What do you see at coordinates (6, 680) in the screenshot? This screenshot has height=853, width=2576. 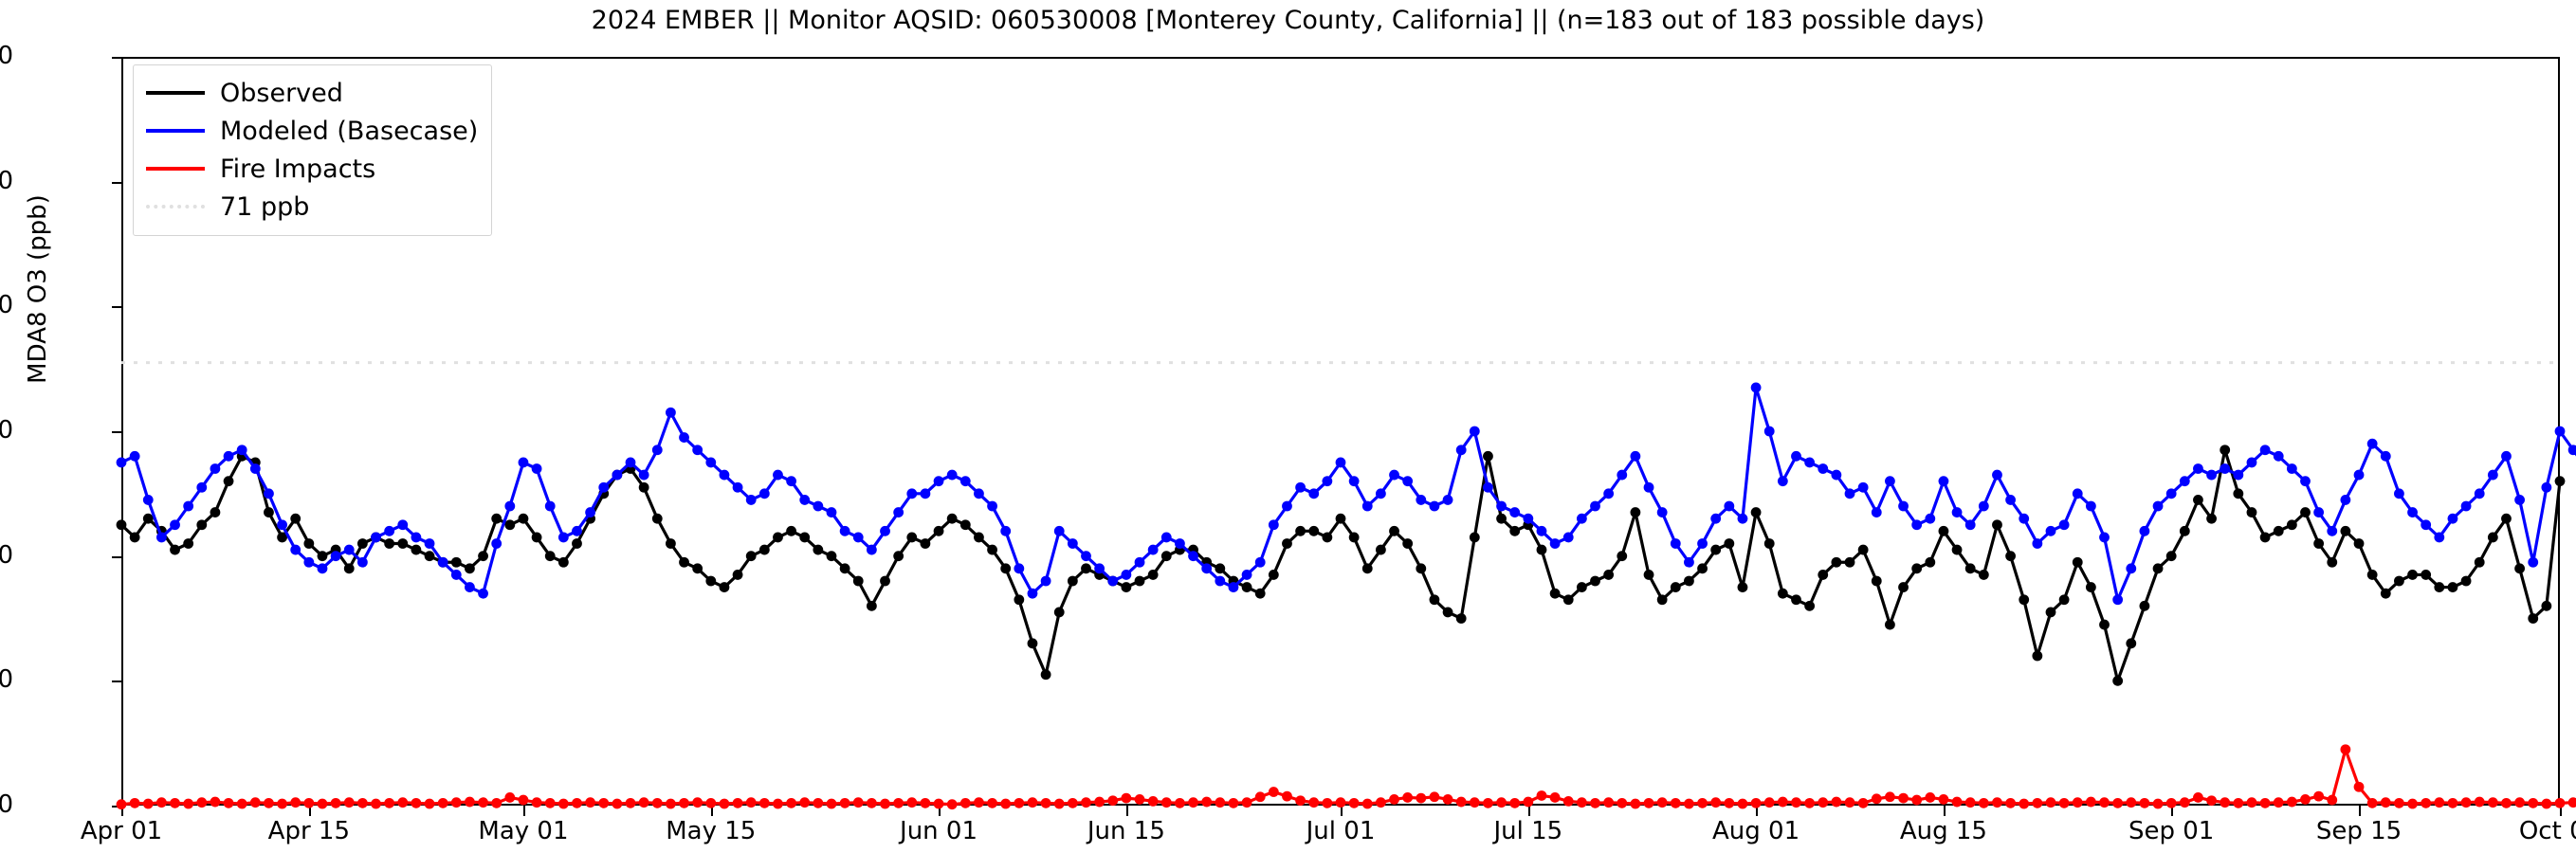 I see `y-tick-label: 20` at bounding box center [6, 680].